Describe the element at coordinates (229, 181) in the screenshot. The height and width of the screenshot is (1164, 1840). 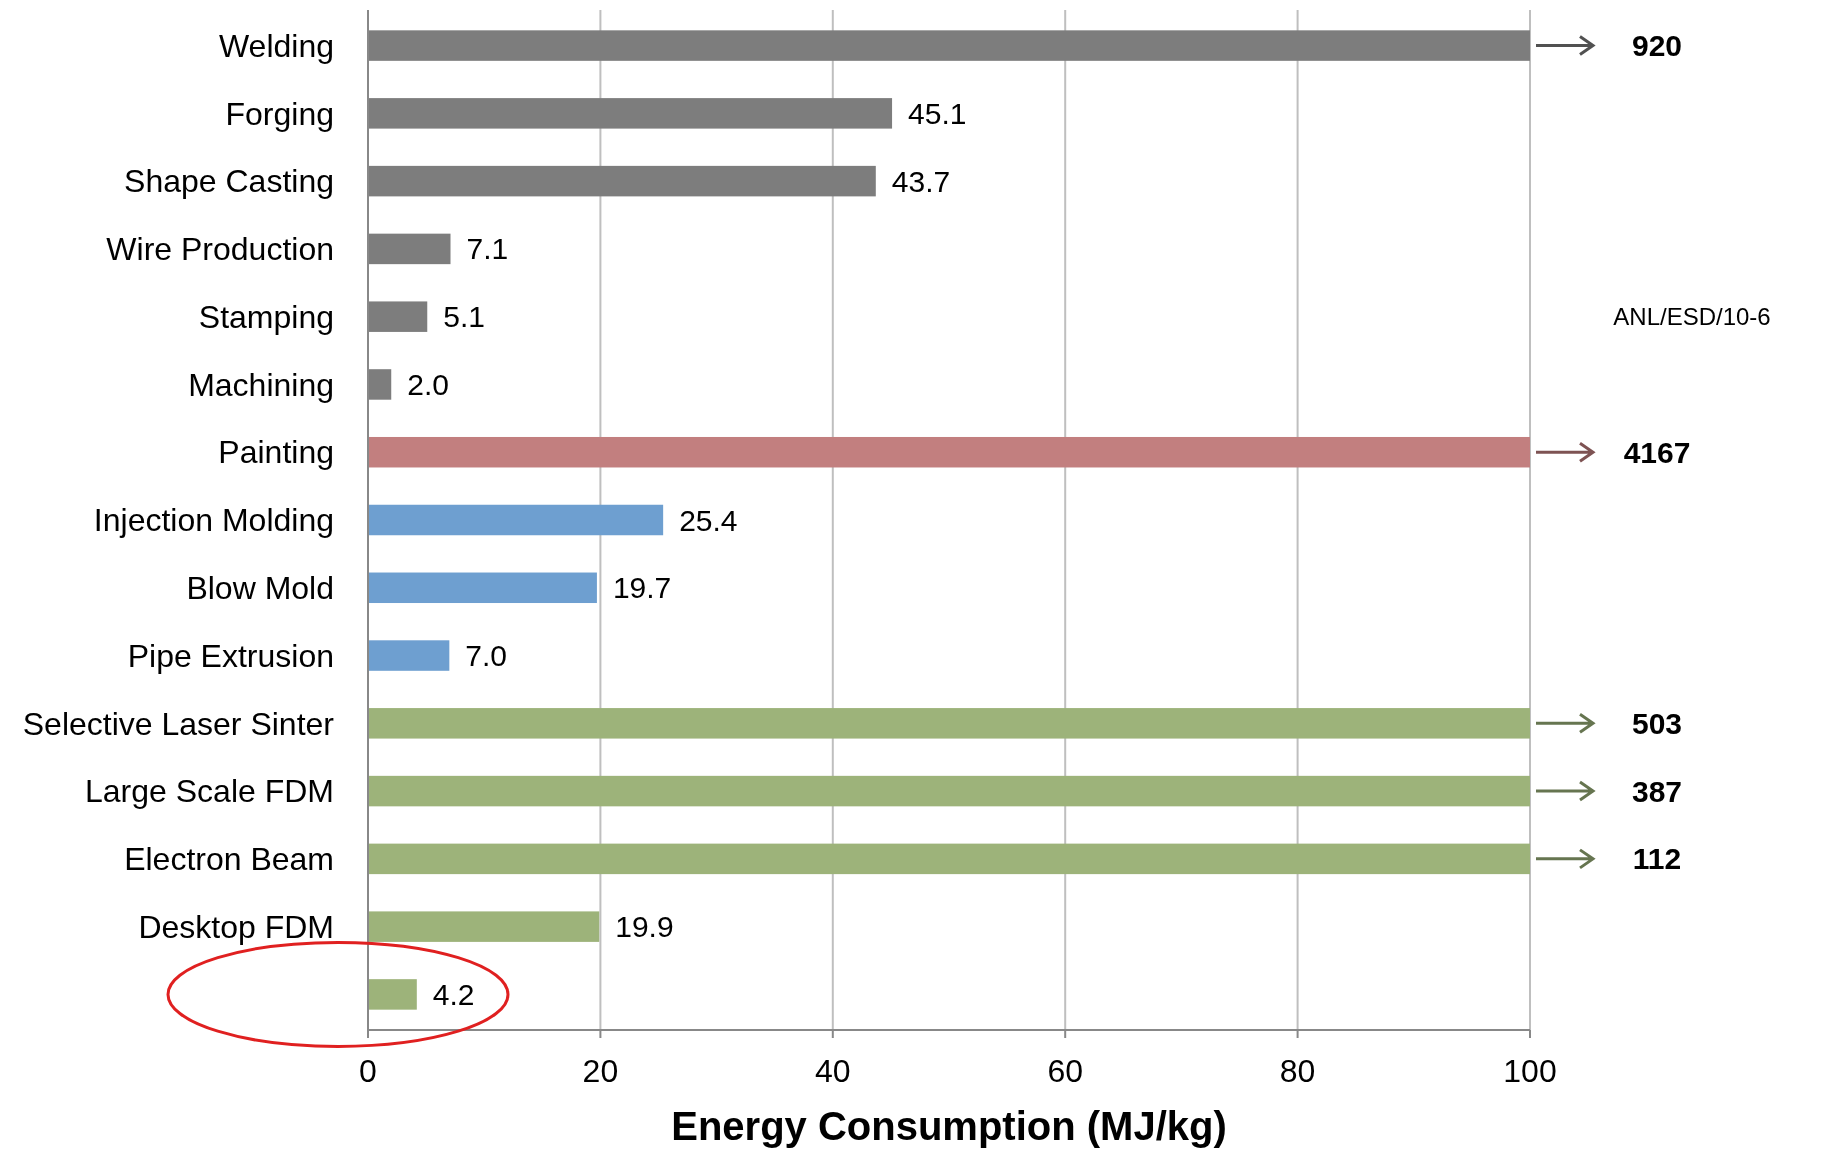
I see `y-tick-label: Shape Casting` at that location.